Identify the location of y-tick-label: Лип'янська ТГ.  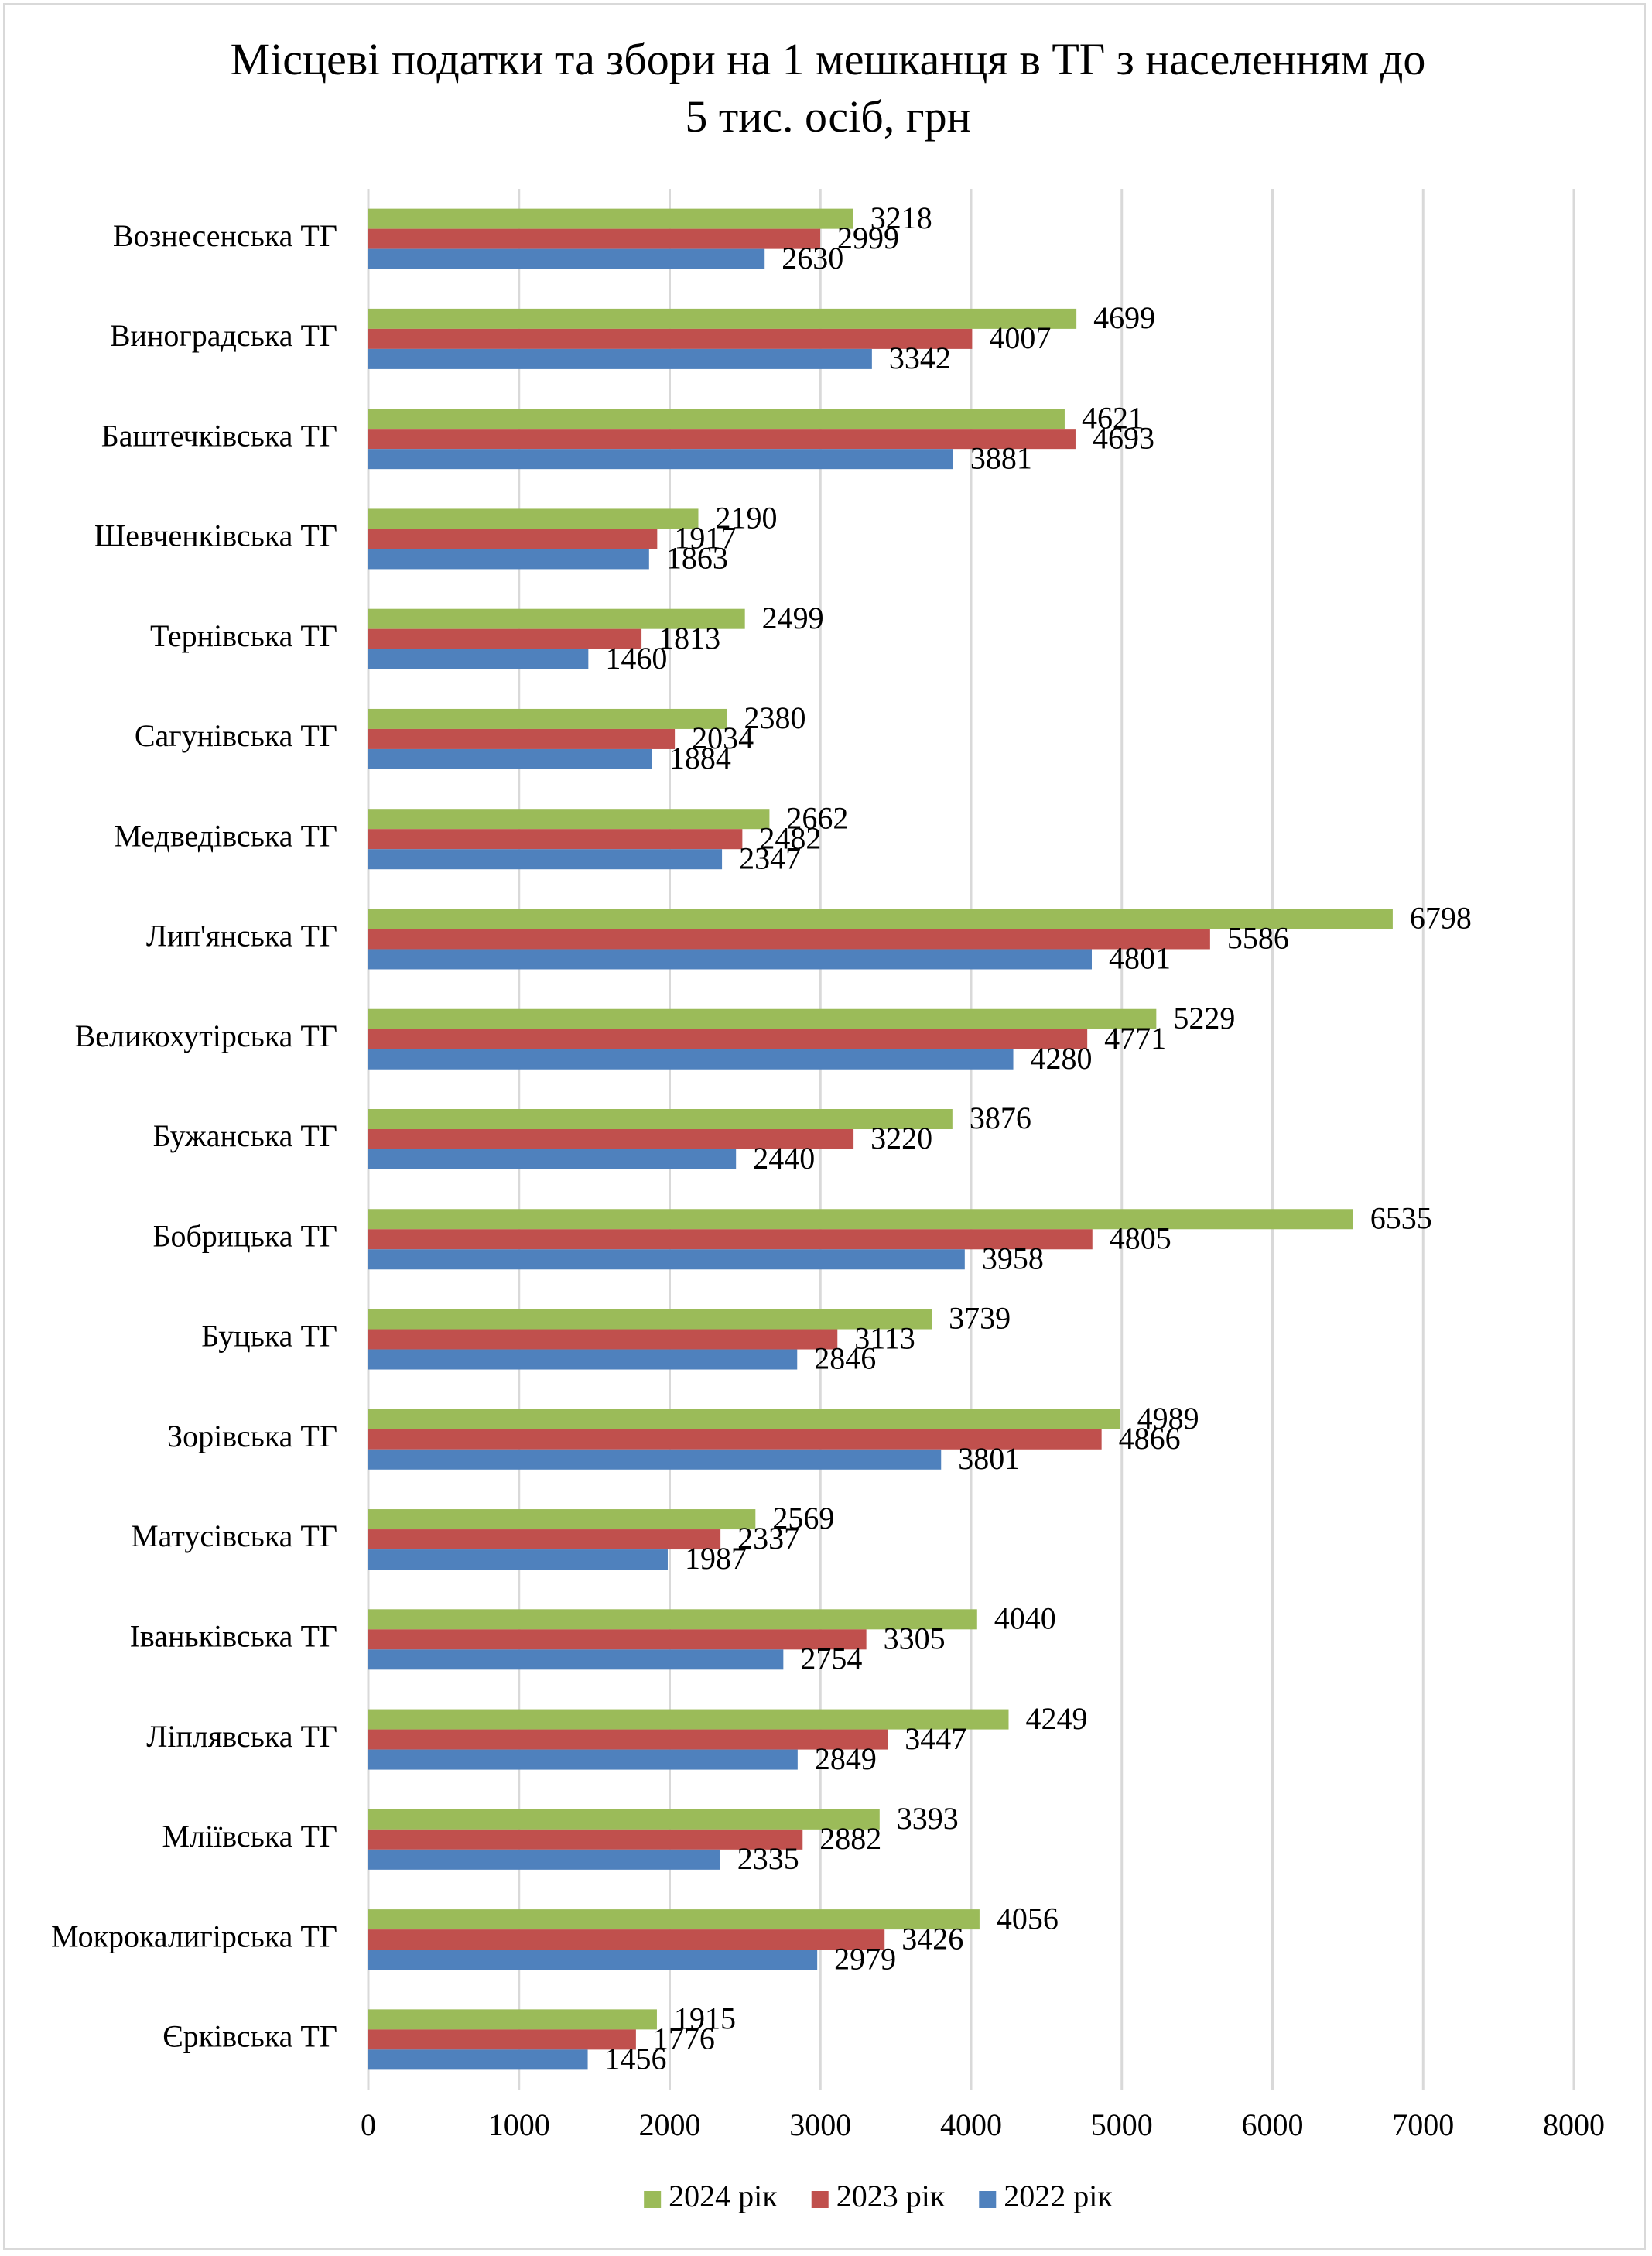
(242, 936).